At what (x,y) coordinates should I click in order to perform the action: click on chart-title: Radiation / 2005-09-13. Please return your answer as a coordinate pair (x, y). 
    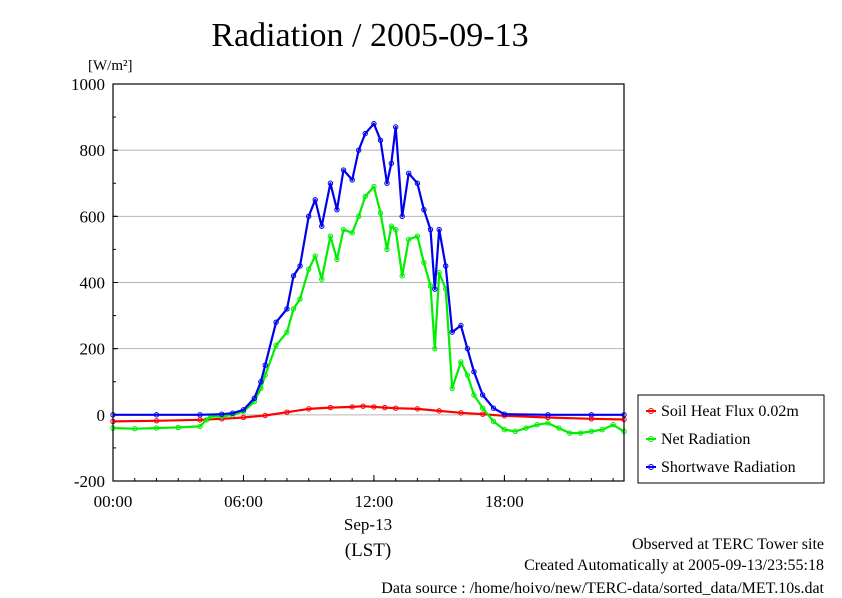
    Looking at the image, I should click on (369, 35).